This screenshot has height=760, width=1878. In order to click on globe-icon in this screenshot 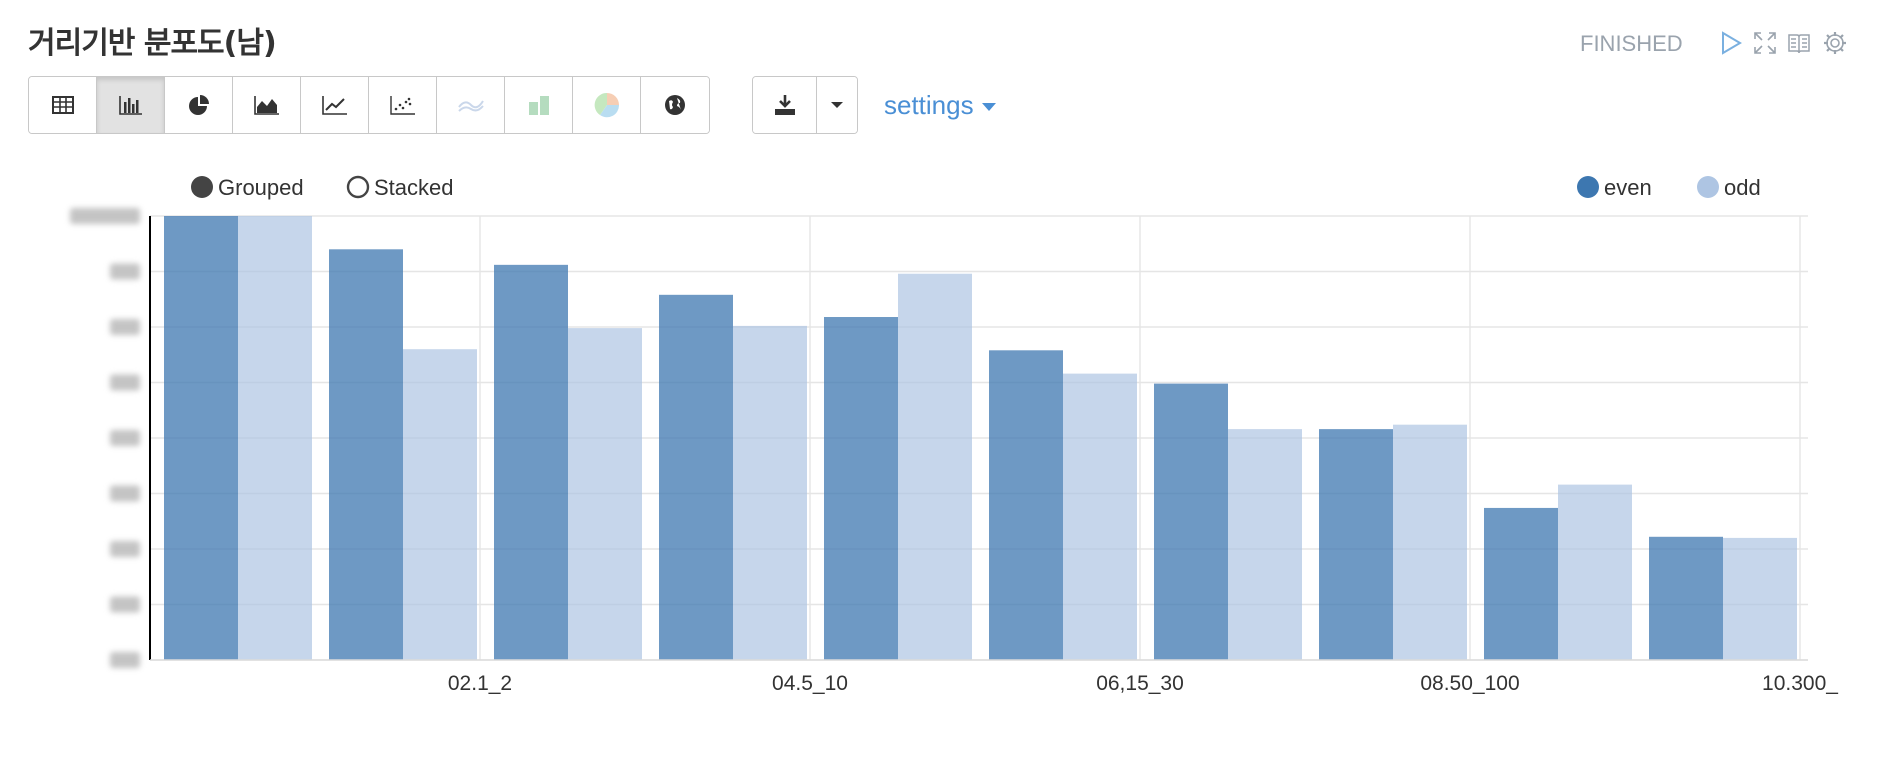, I will do `click(675, 105)`.